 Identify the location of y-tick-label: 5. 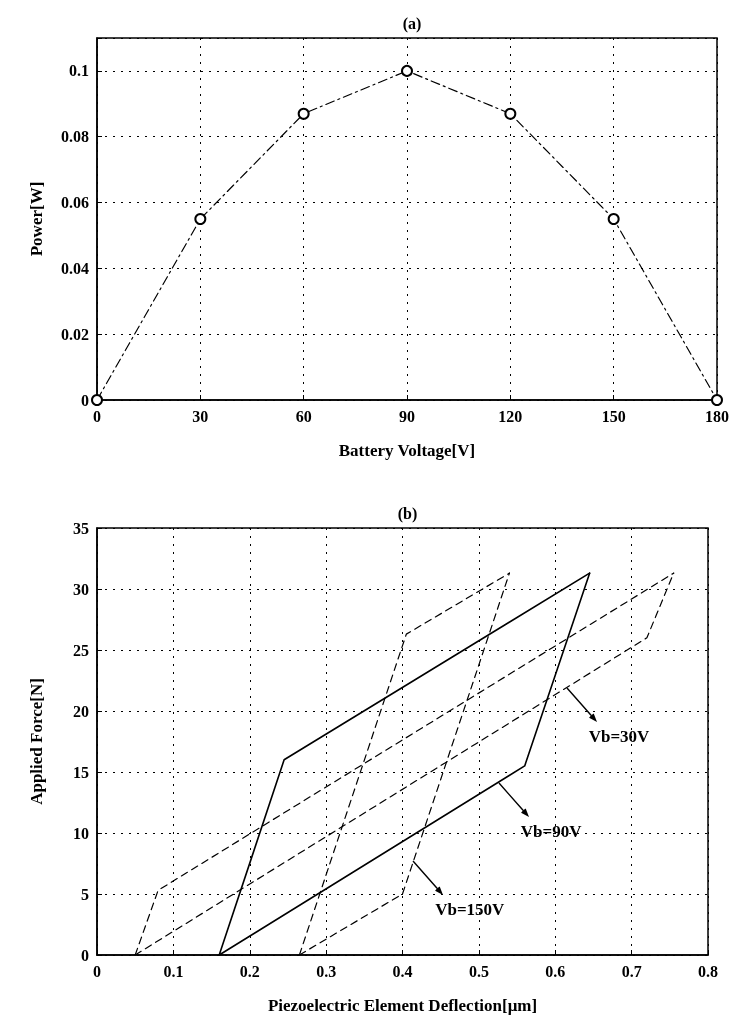
(85, 894).